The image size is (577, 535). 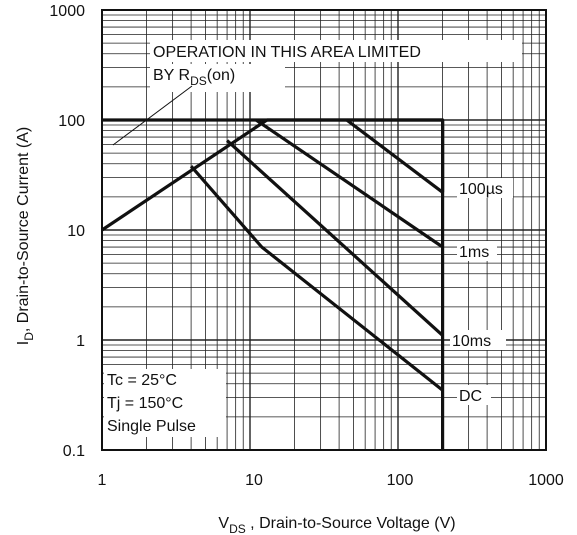 I want to click on y-axis-title: ID, Drain-to-Source Current (A), so click(x=25, y=236).